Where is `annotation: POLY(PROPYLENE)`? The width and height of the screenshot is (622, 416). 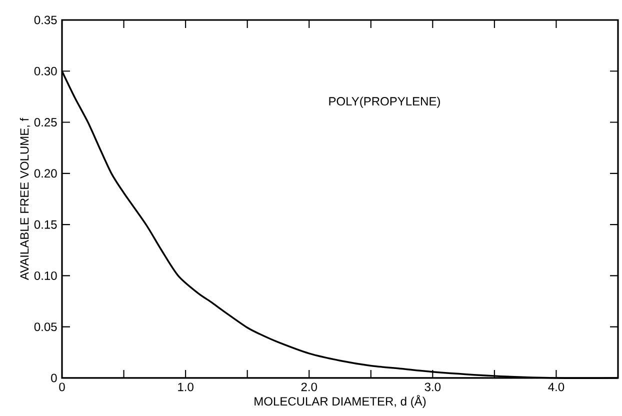 annotation: POLY(PROPYLENE) is located at coordinates (384, 102).